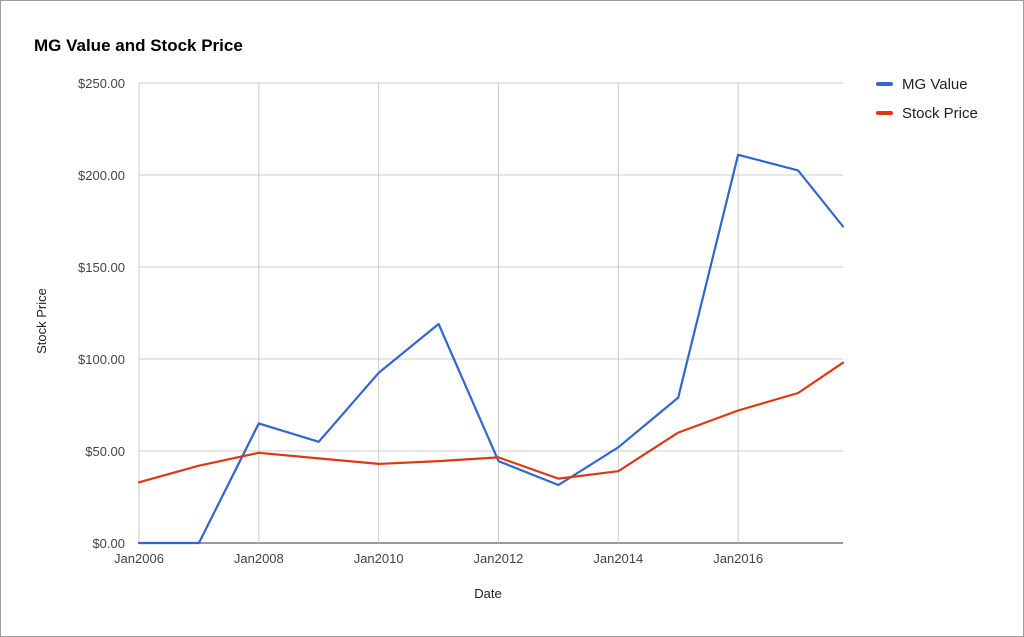  Describe the element at coordinates (101, 359) in the screenshot. I see `y-tick-label: $100.00` at that location.